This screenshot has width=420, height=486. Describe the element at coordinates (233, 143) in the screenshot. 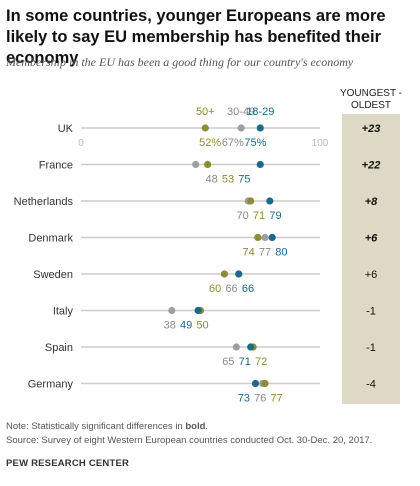

I see `value-label-uk-30-49: 67%` at that location.